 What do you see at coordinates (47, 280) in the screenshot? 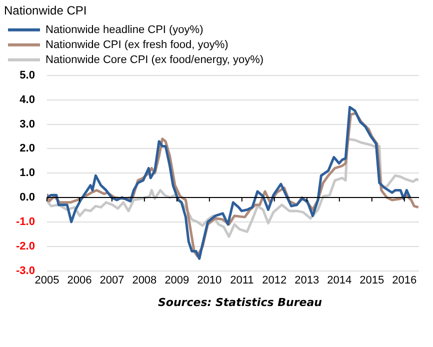
I see `x-tick-label: 2005` at bounding box center [47, 280].